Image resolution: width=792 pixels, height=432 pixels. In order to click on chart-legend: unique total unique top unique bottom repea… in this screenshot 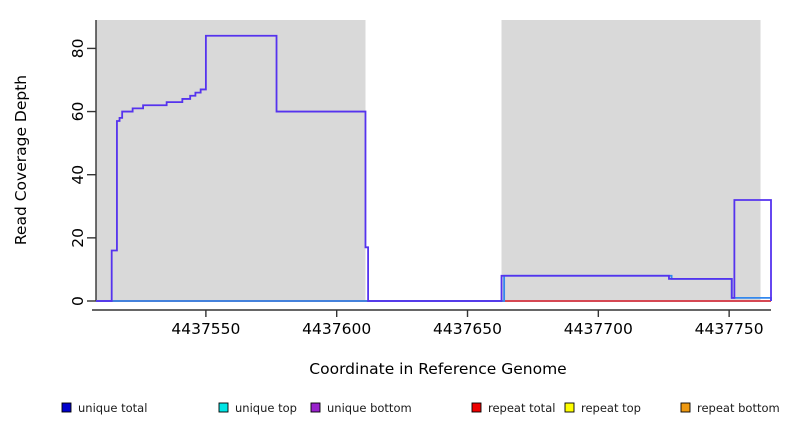, I will do `click(420, 408)`.